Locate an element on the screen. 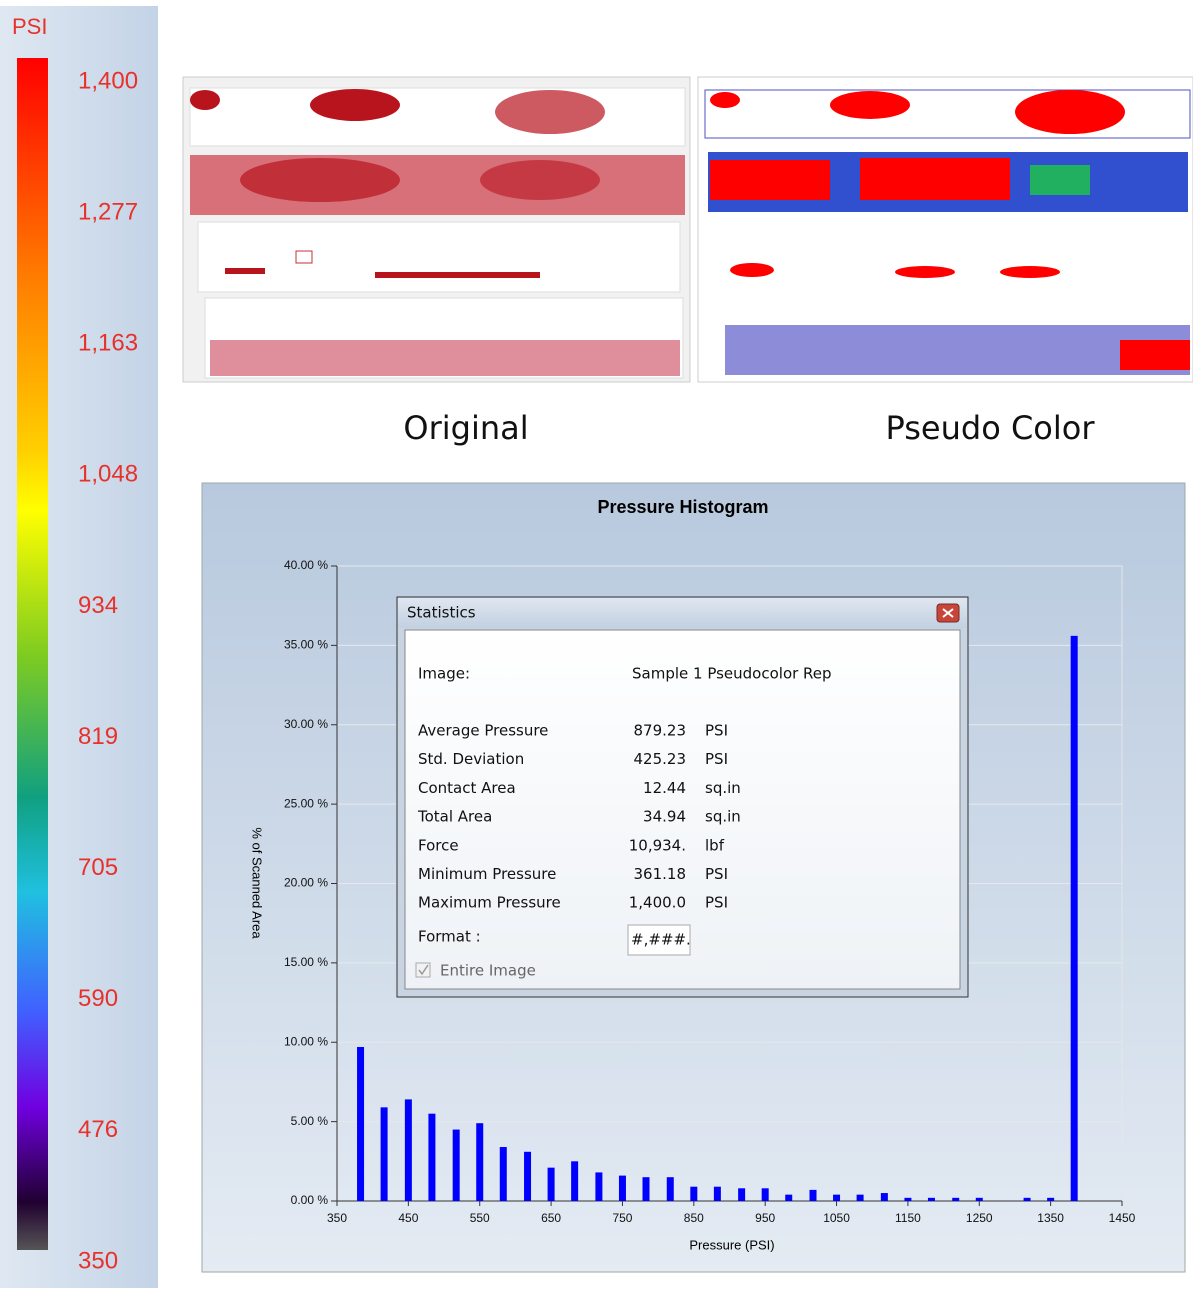  x-tick-label: 750 is located at coordinates (622, 1218).